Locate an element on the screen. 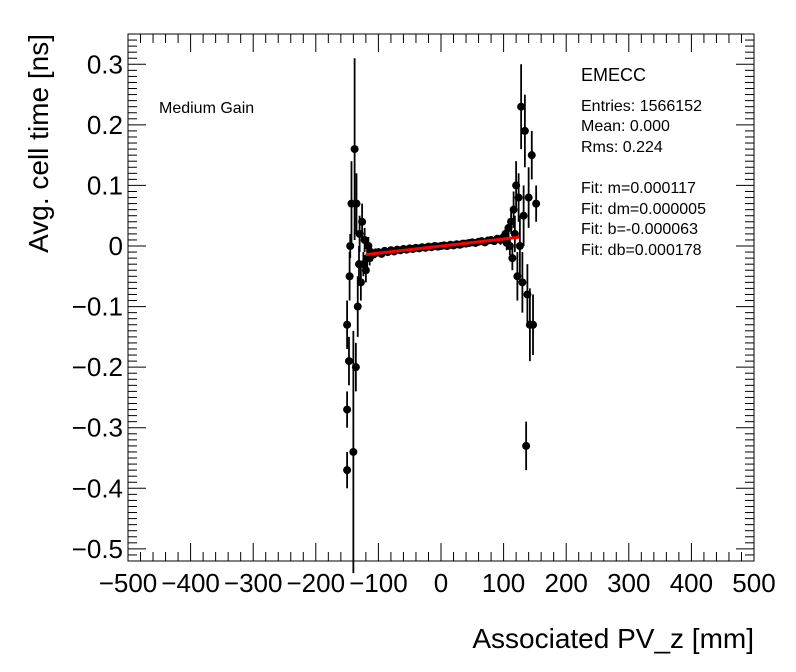 Image resolution: width=796 pixels, height=672 pixels. x-tick-label: 500 is located at coordinates (753, 583).